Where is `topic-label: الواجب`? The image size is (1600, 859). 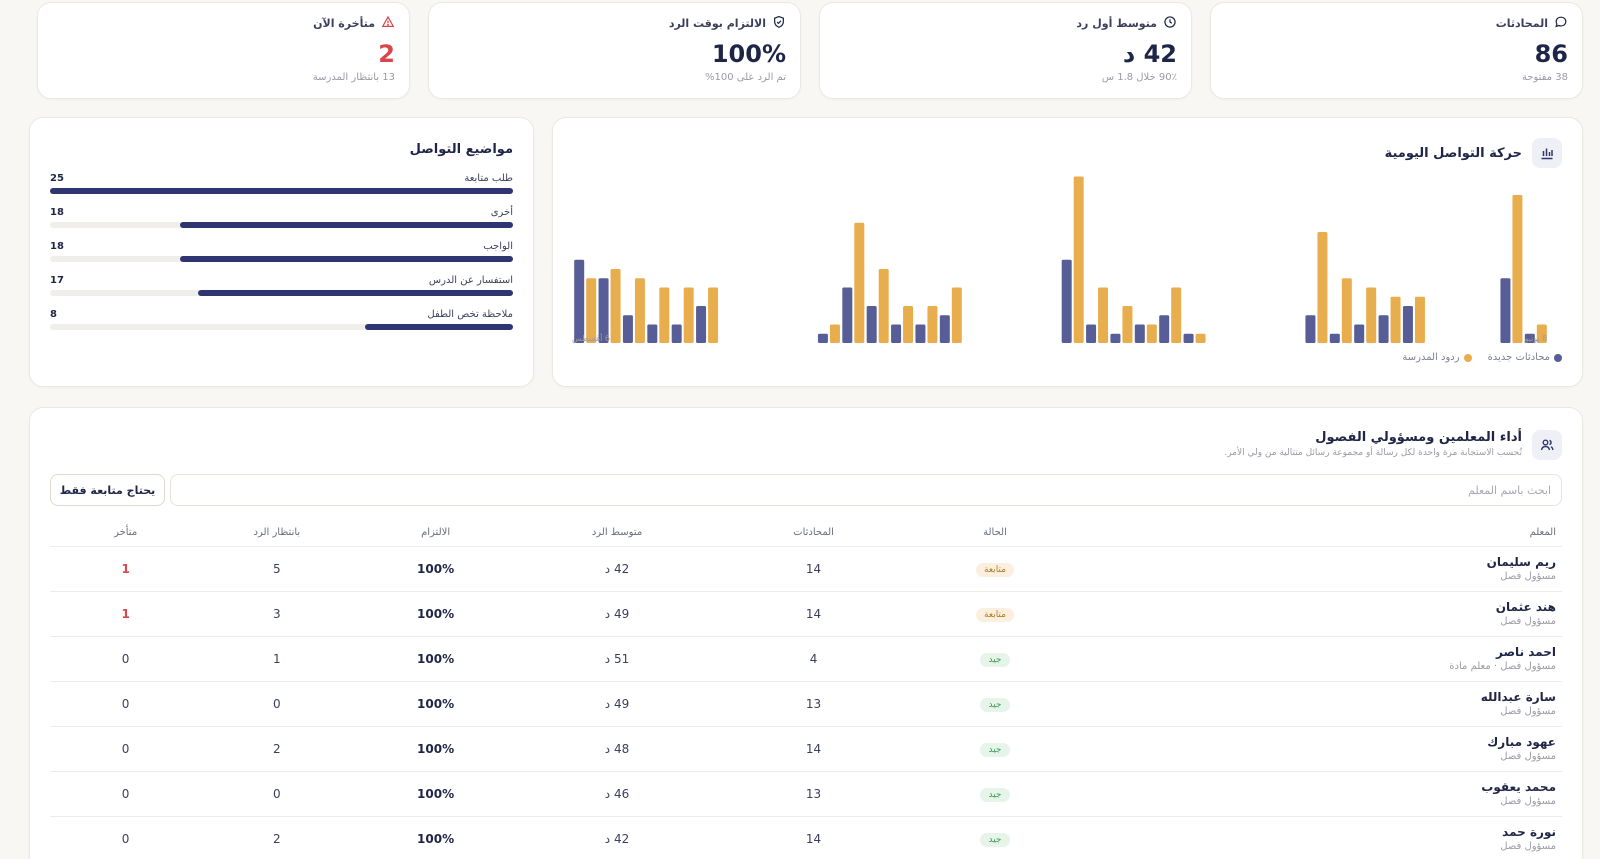 topic-label: الواجب is located at coordinates (498, 246).